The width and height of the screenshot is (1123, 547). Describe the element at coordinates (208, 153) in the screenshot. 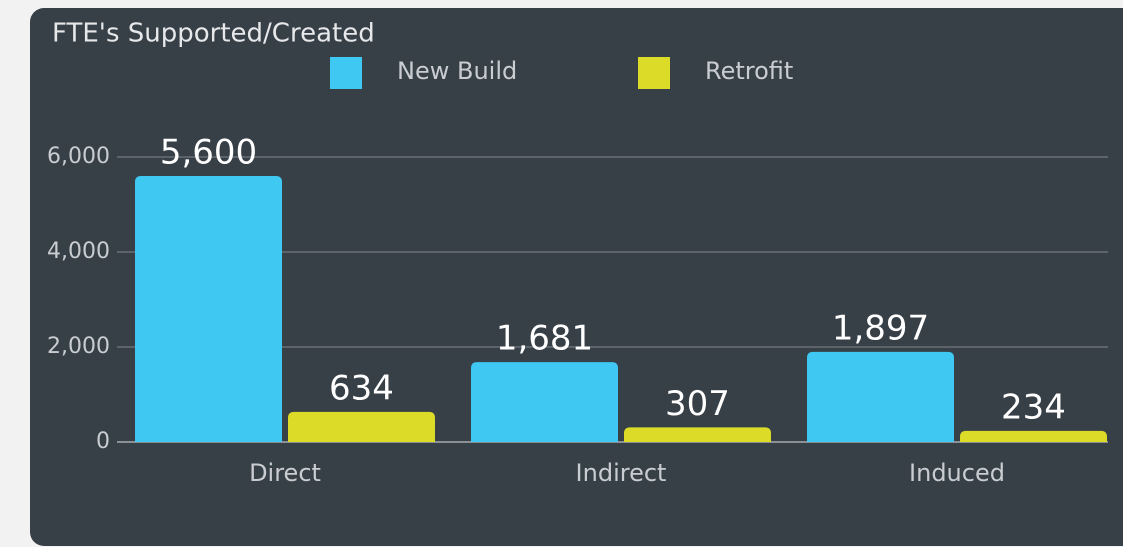

I see `value-label: 5,600` at that location.